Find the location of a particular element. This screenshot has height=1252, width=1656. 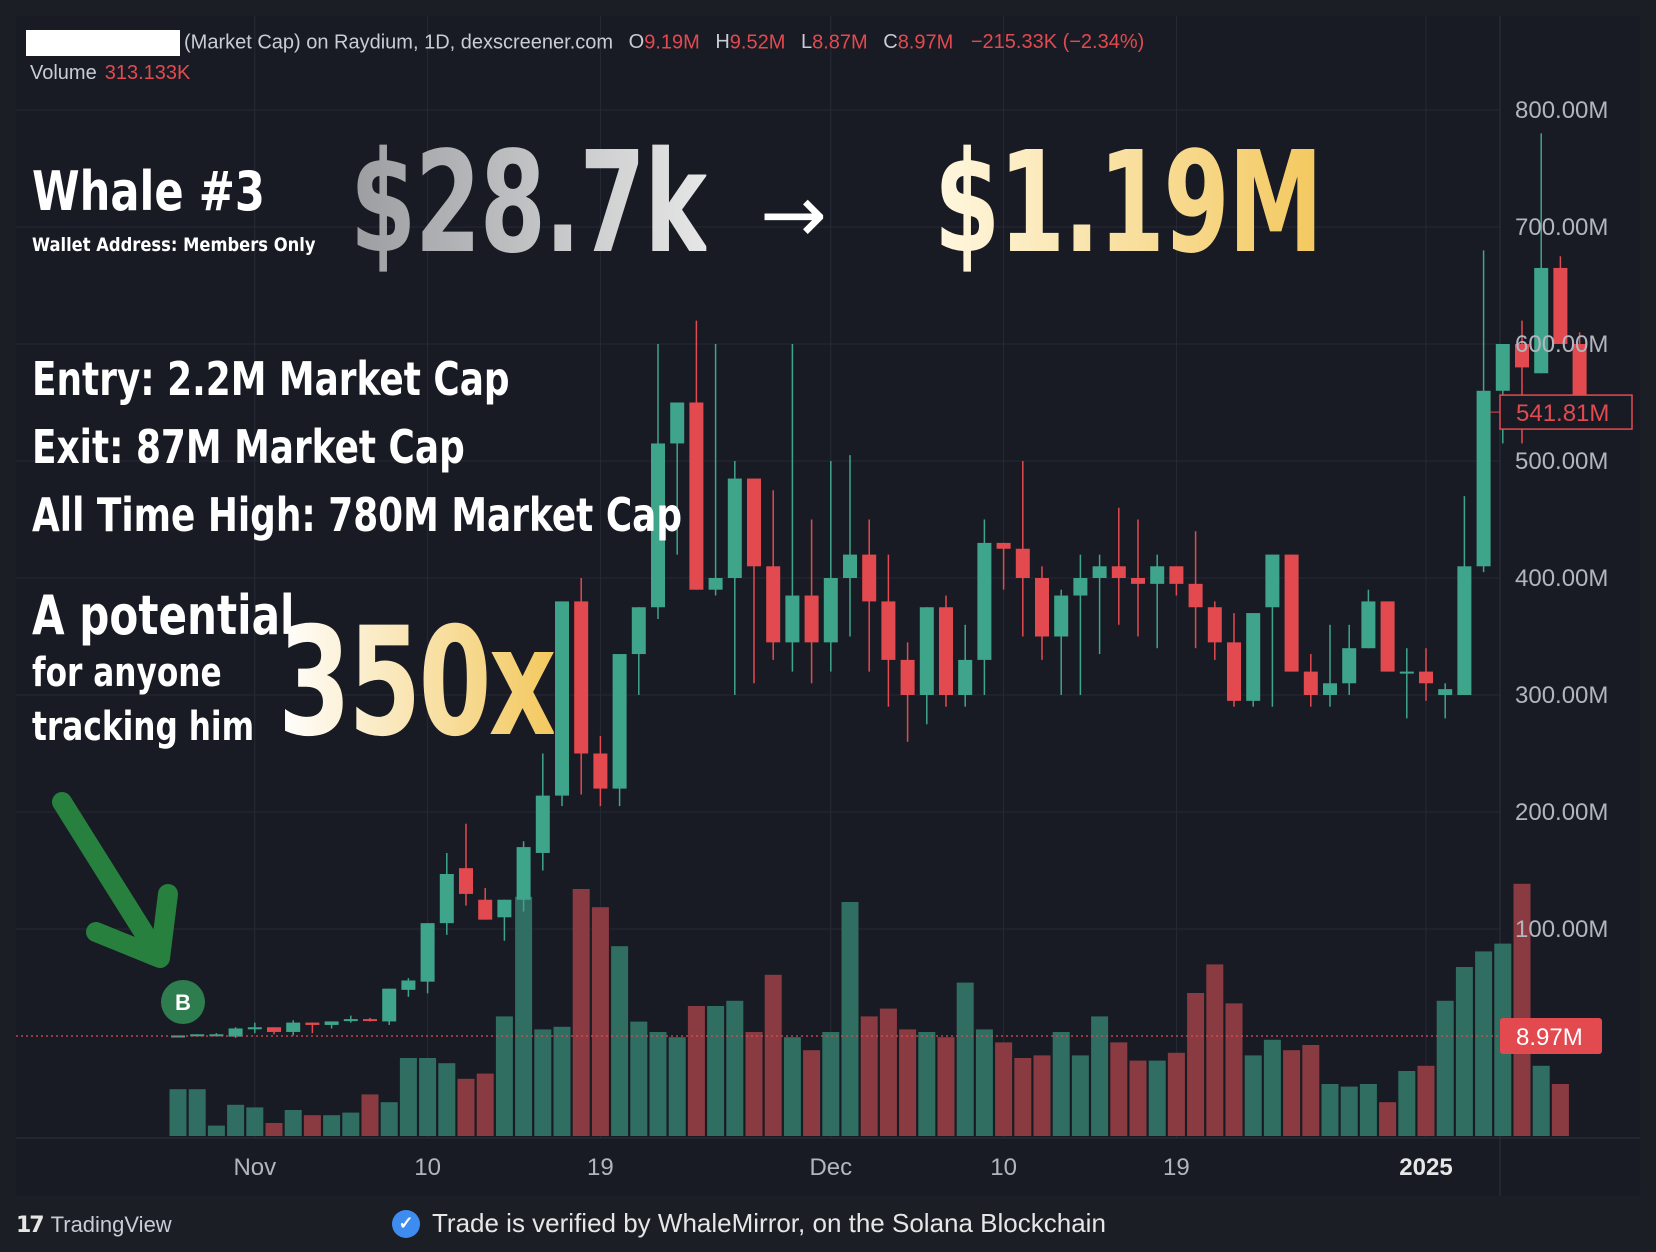

last-close-badge is located at coordinates (1551, 1036).